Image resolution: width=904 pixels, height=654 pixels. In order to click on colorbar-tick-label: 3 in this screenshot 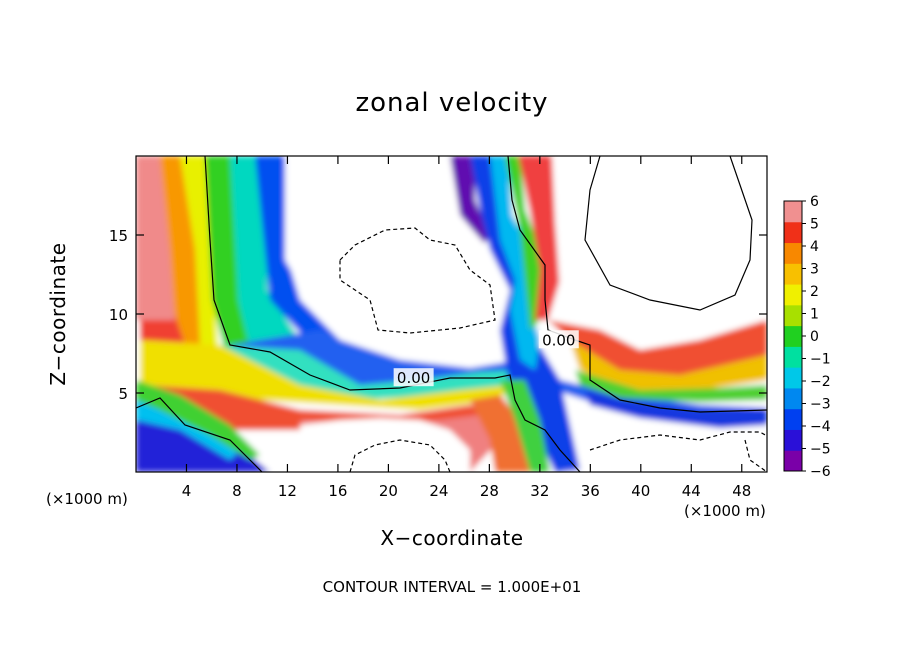, I will do `click(814, 270)`.